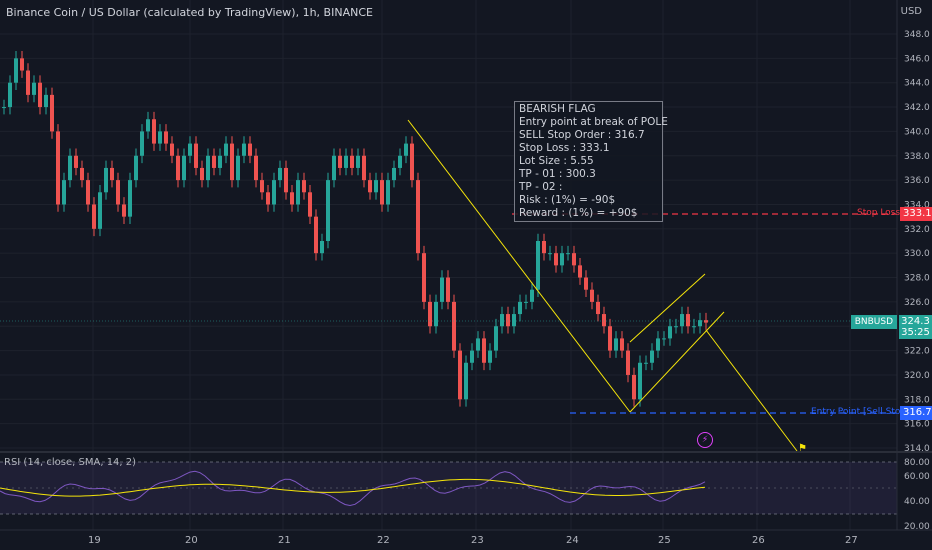  What do you see at coordinates (911, 11) in the screenshot?
I see `currency-label: USD` at bounding box center [911, 11].